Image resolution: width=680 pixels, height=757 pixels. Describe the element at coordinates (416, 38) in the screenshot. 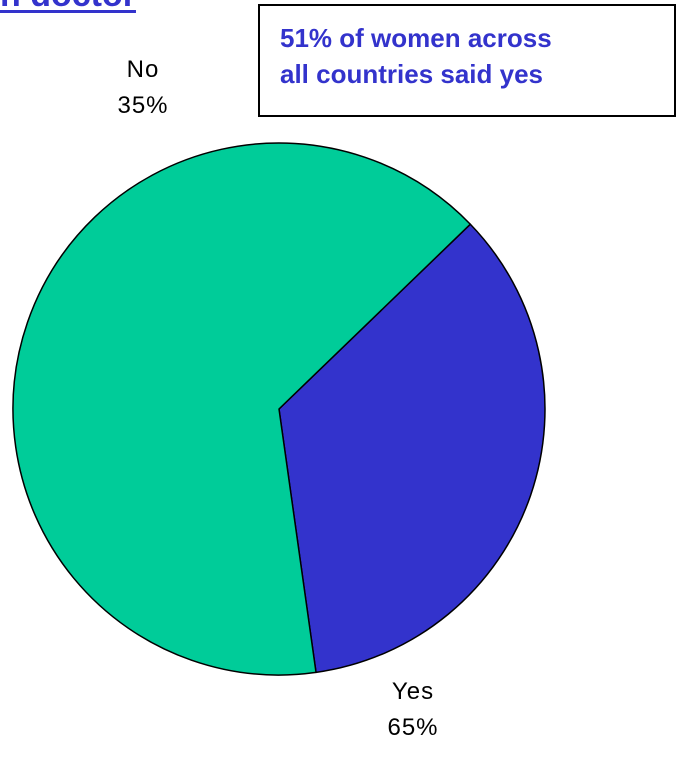

I see `callout-line-1: 51% of women across` at that location.